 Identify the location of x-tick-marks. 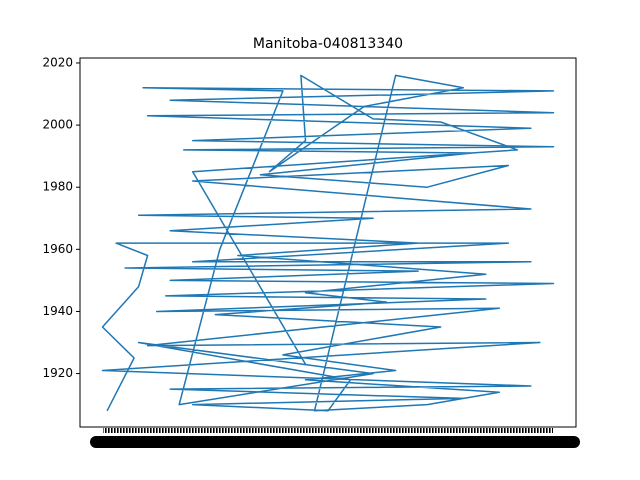
(328, 430).